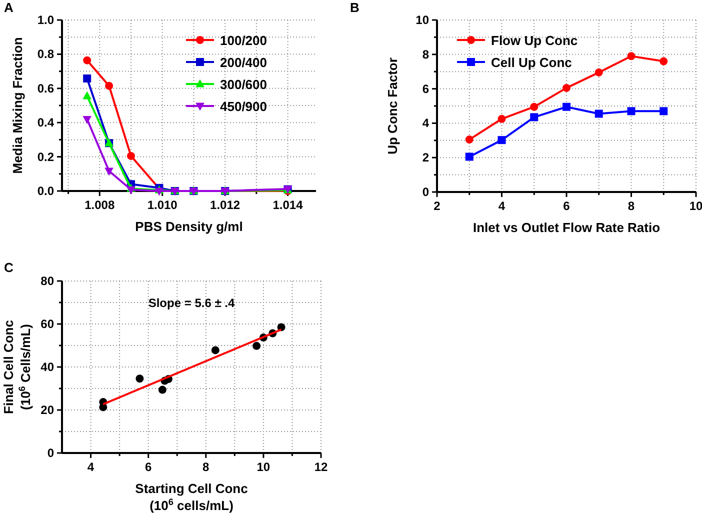 This screenshot has height=520, width=702. Describe the element at coordinates (288, 205) in the screenshot. I see `x-tick-label: 1.014` at that location.